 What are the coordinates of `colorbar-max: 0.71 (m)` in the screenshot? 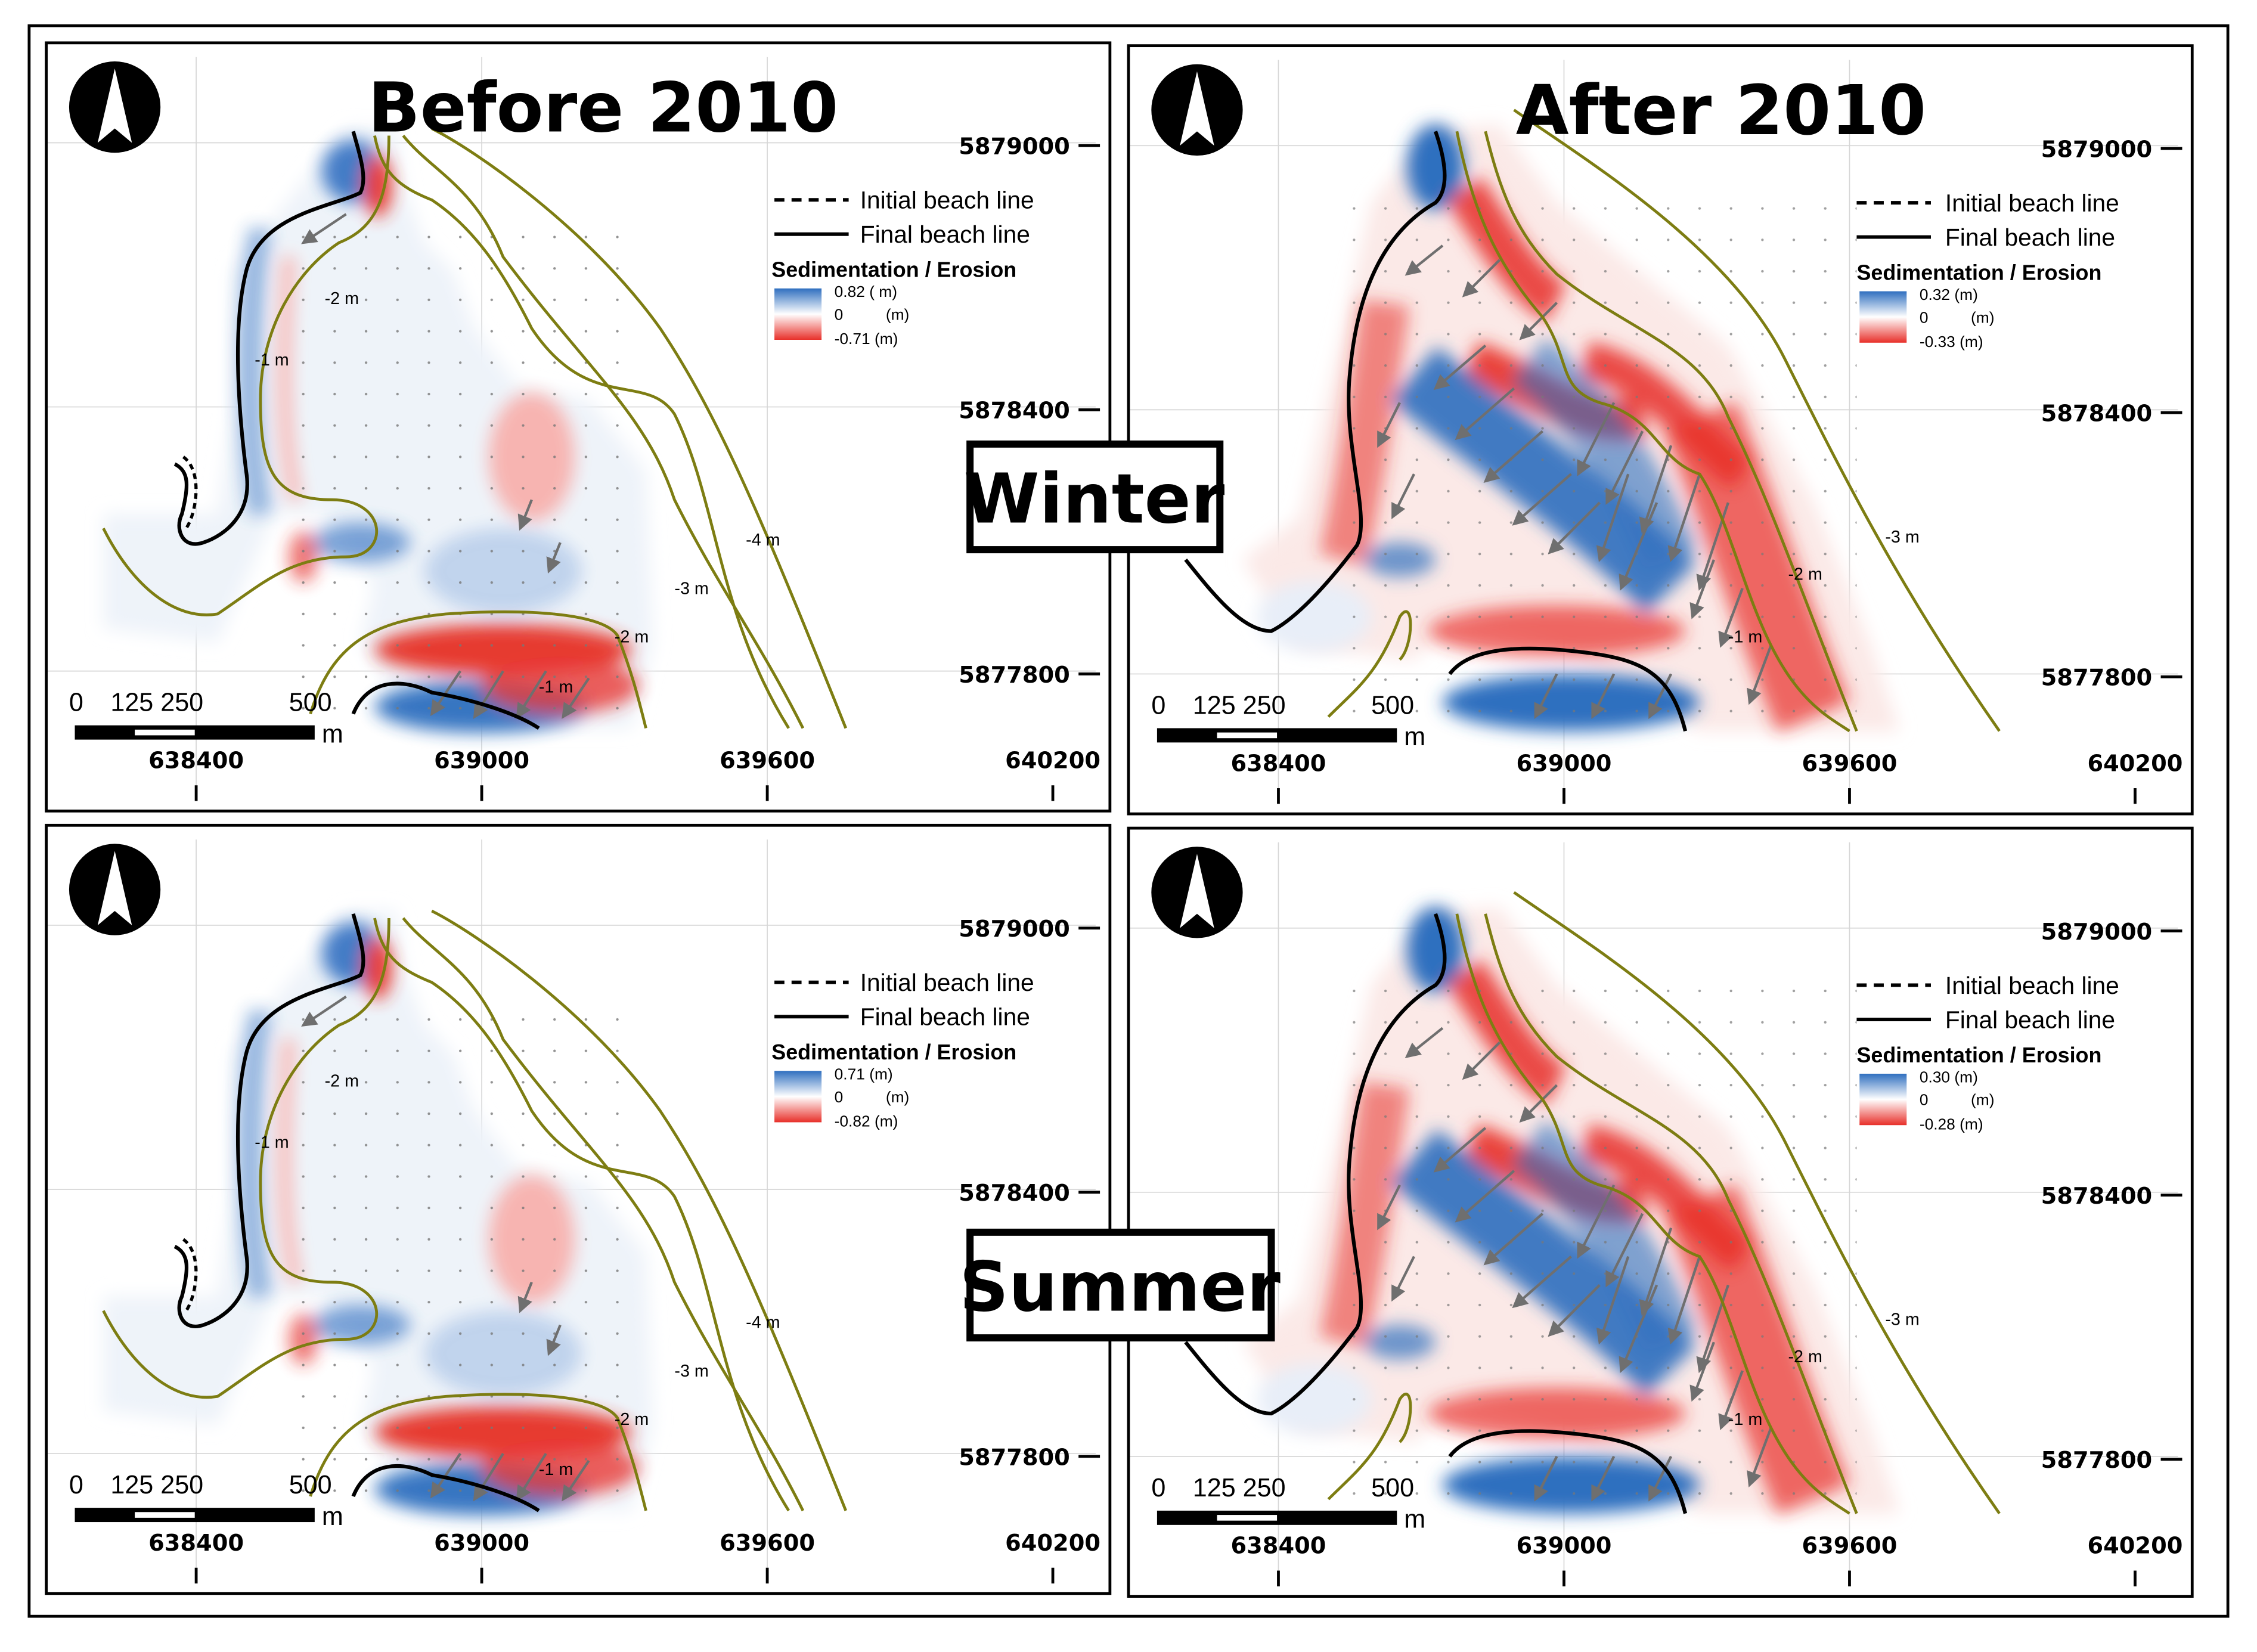 It's located at (864, 1074).